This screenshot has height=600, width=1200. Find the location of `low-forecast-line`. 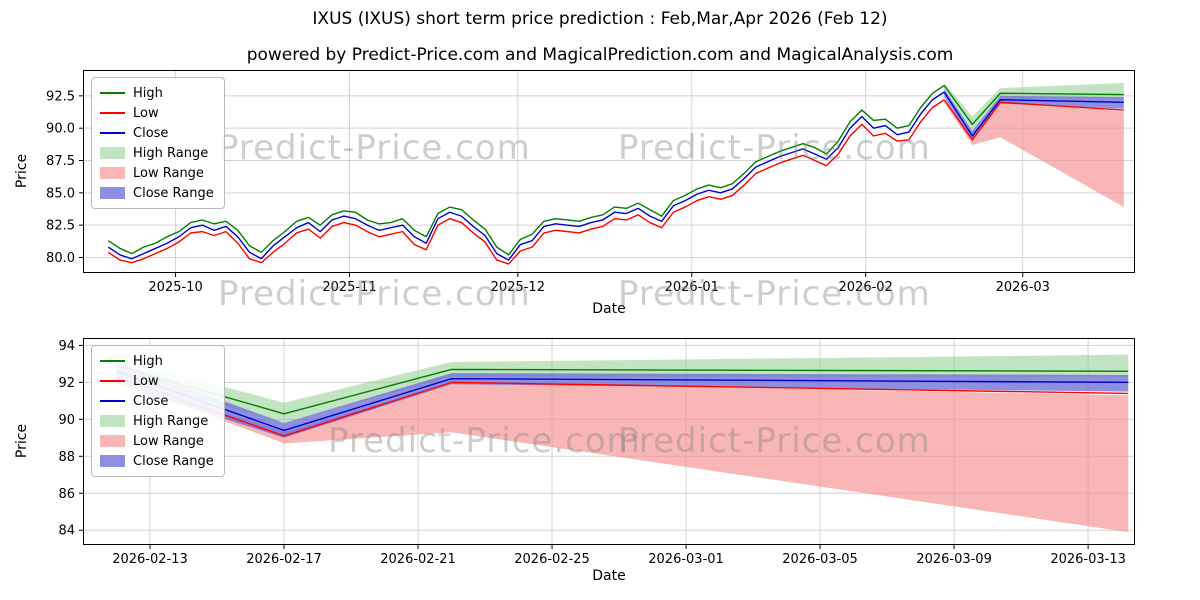

low-forecast-line is located at coordinates (1033, 120).